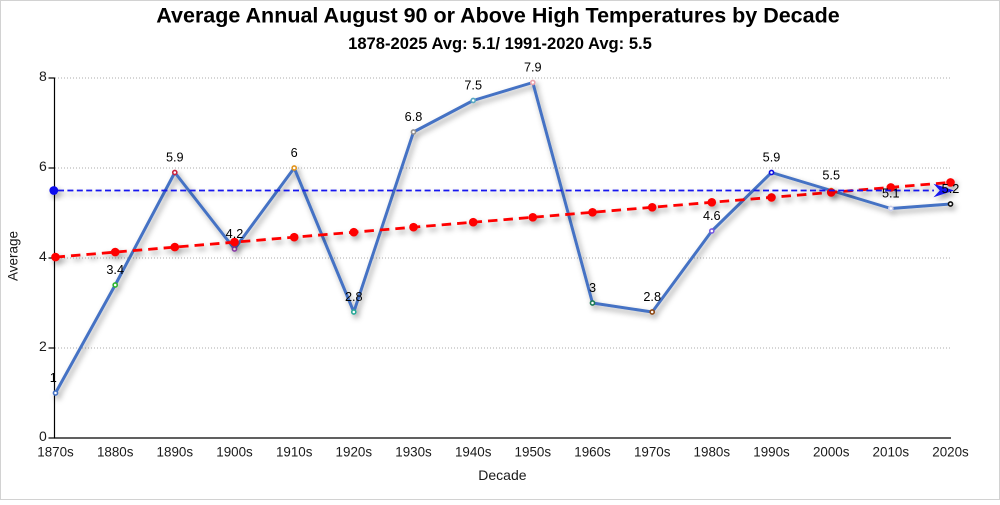 This screenshot has width=1000, height=505. What do you see at coordinates (891, 194) in the screenshot?
I see `svg-text: 5.1` at bounding box center [891, 194].